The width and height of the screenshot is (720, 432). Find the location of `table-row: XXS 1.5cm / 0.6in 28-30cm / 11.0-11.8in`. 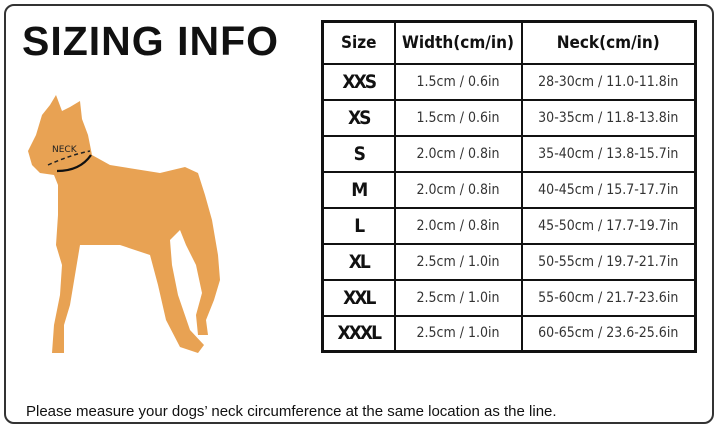

table-row: XXS 1.5cm / 0.6in 28-30cm / 11.0-11.8in is located at coordinates (509, 81).